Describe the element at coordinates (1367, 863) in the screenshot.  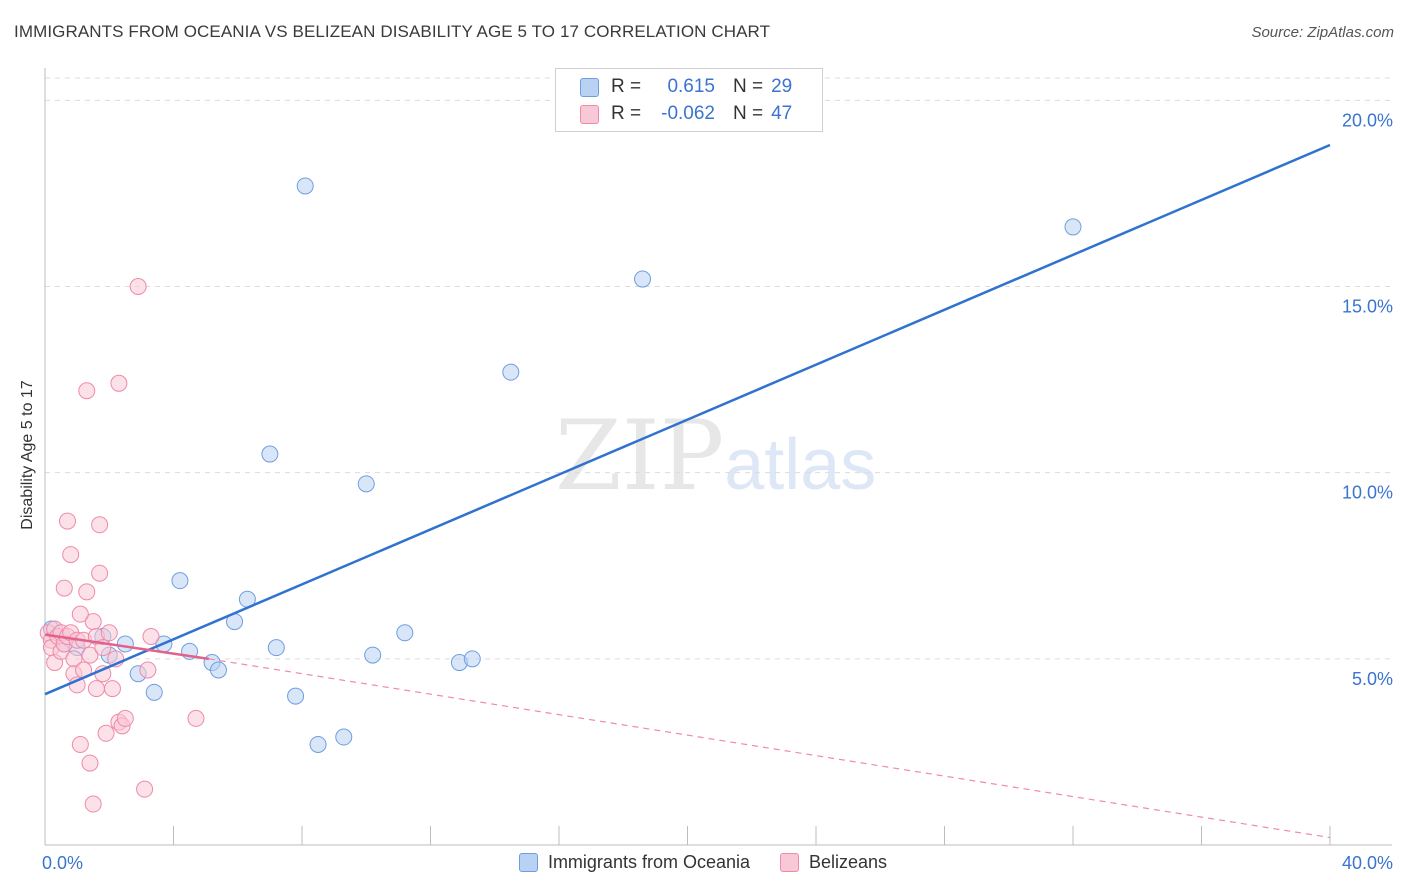
I see `x-tick-label-max: 40.0%` at that location.